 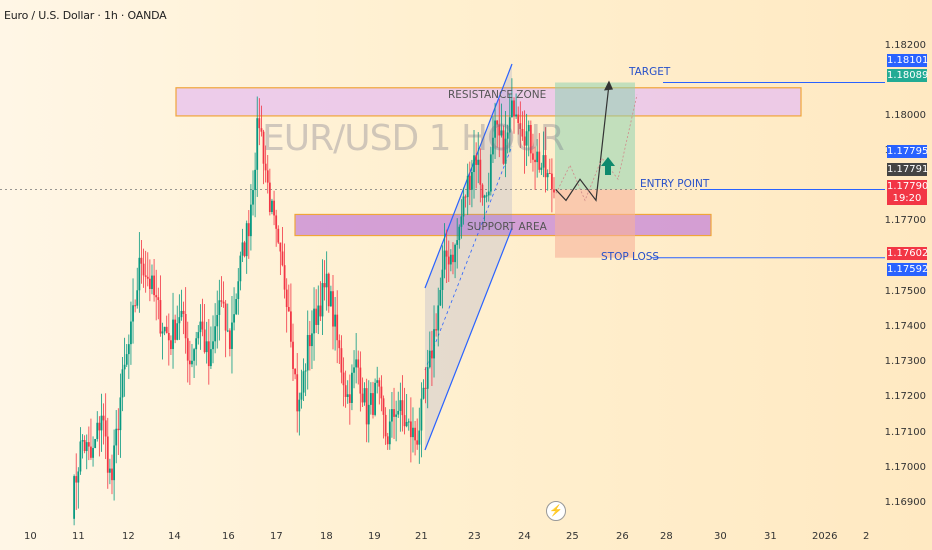 What do you see at coordinates (556, 511) in the screenshot?
I see `flash-icon: ⚡` at bounding box center [556, 511].